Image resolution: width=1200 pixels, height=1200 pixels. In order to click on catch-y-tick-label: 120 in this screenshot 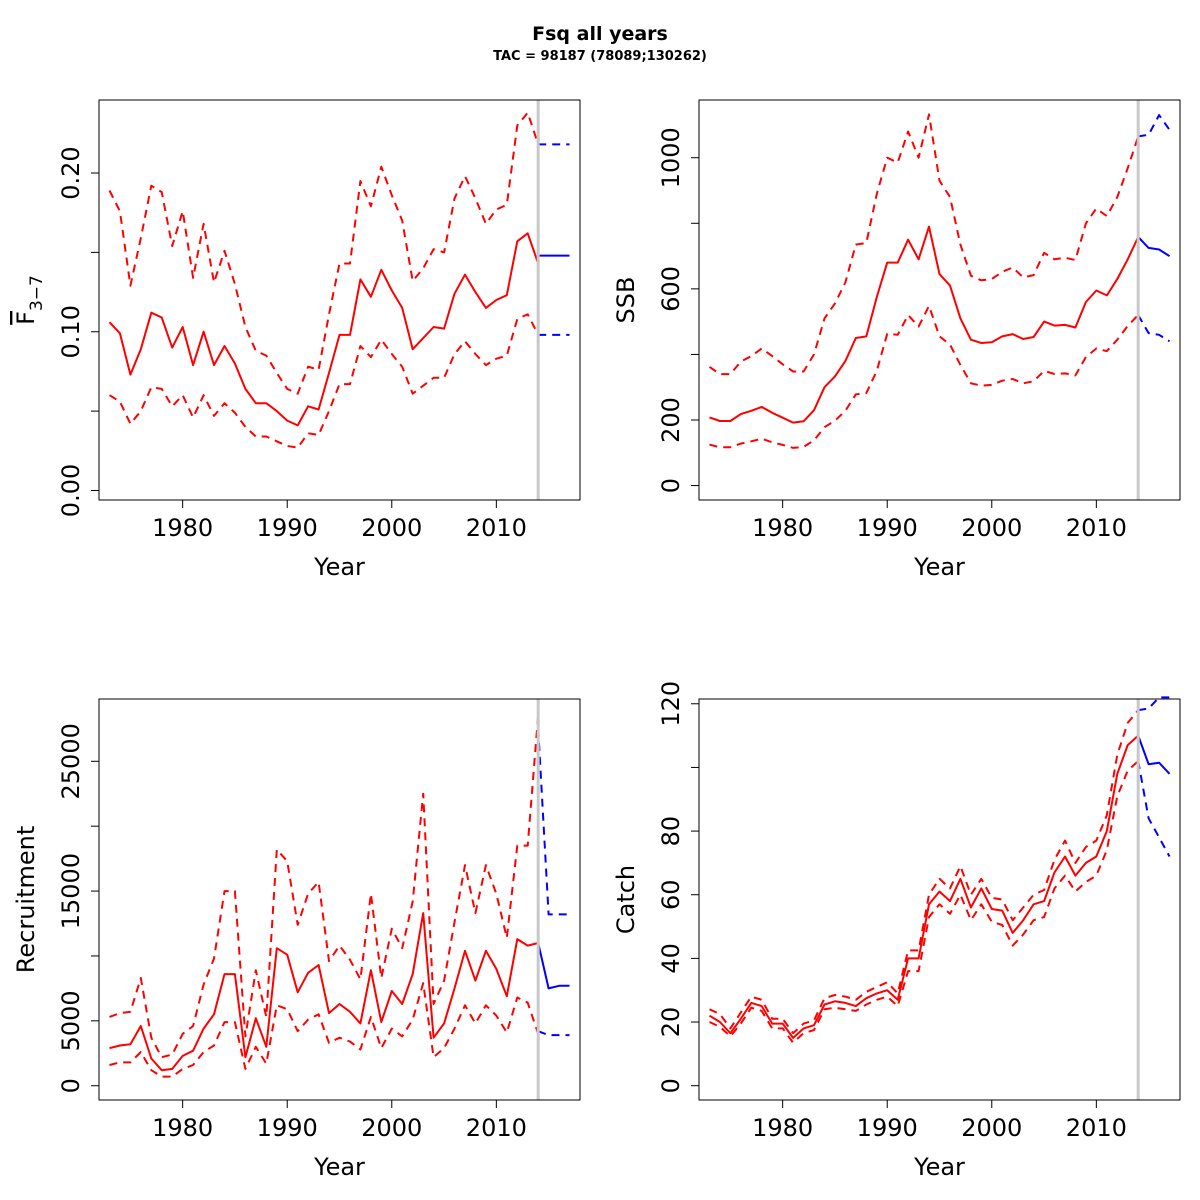, I will do `click(671, 704)`.